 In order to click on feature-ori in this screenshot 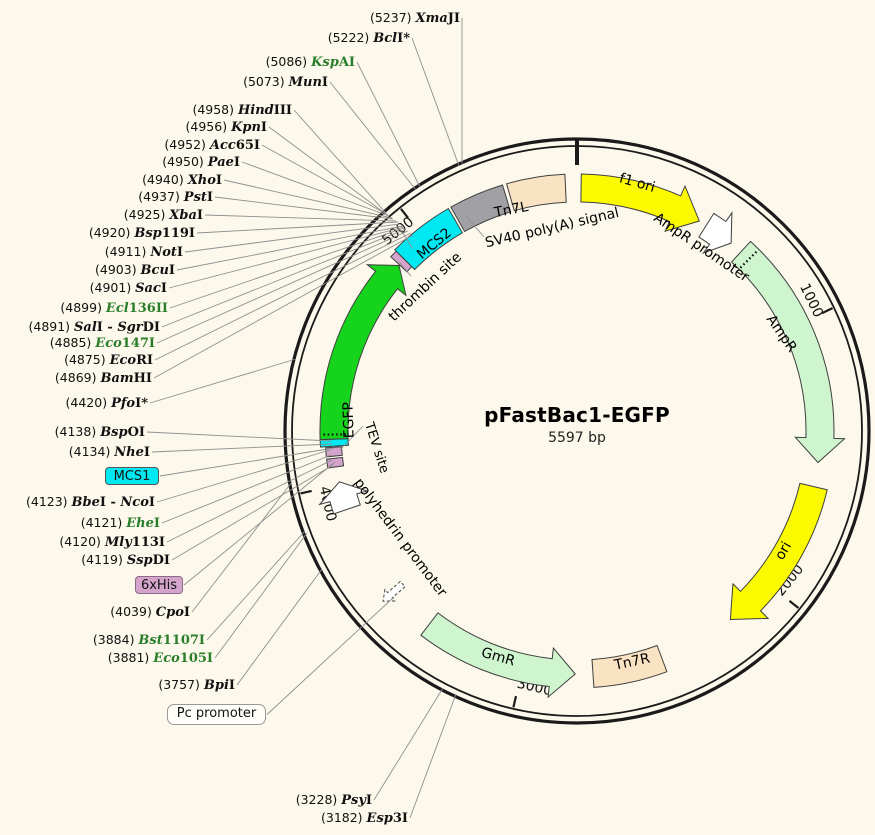, I will do `click(778, 551)`.